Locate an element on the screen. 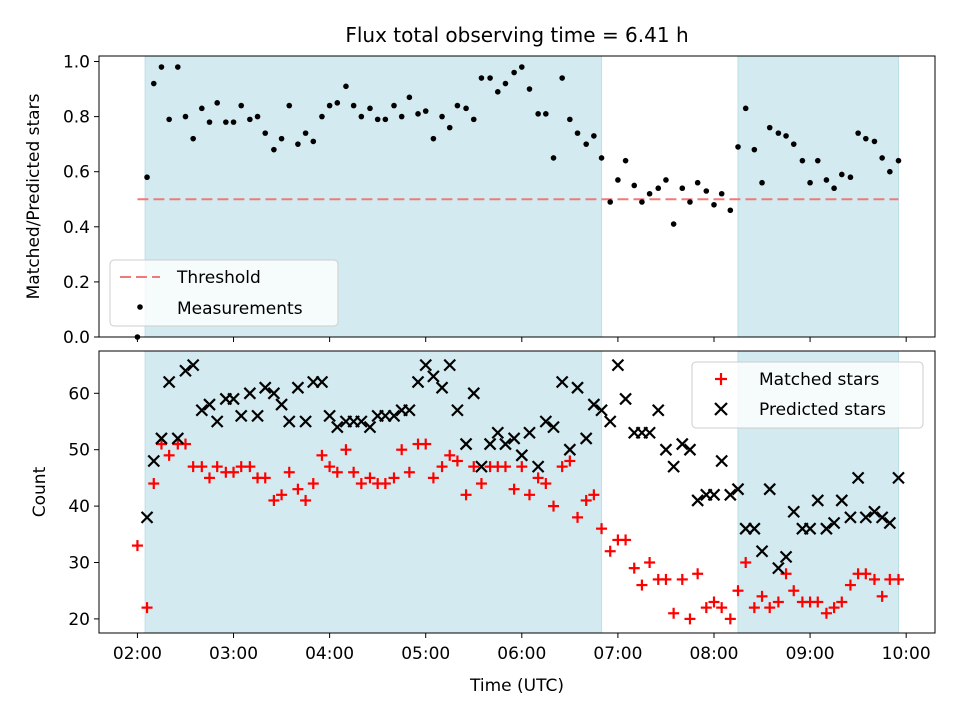  y-tick-label: 0.8 is located at coordinates (76, 118).